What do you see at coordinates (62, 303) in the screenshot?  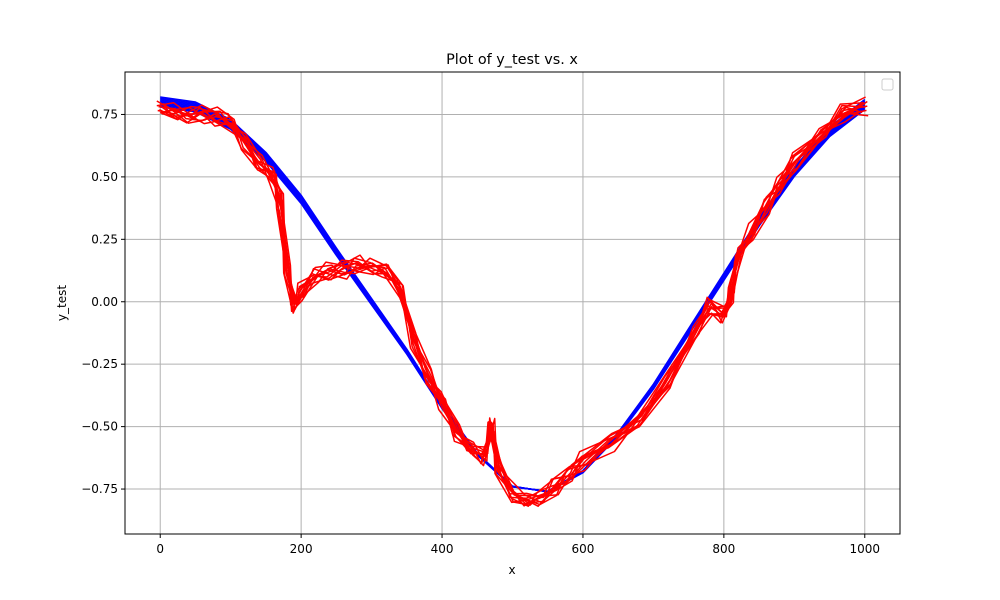 I see `y-axis-label: y_test` at bounding box center [62, 303].